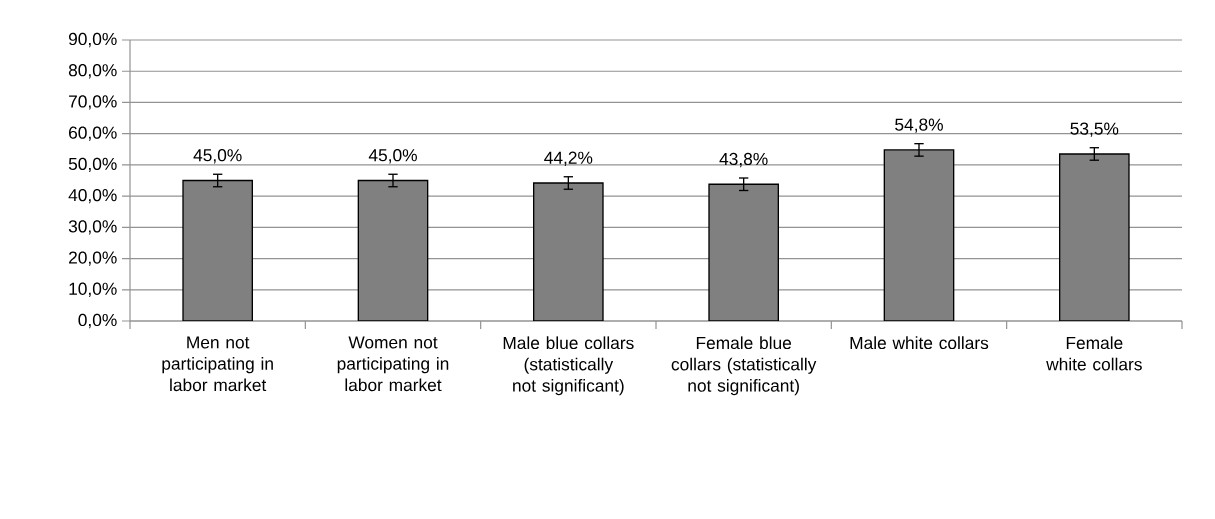 This screenshot has height=519, width=1215. I want to click on x-tick-label: Female blue collars (statistically not significant), so click(744, 366).